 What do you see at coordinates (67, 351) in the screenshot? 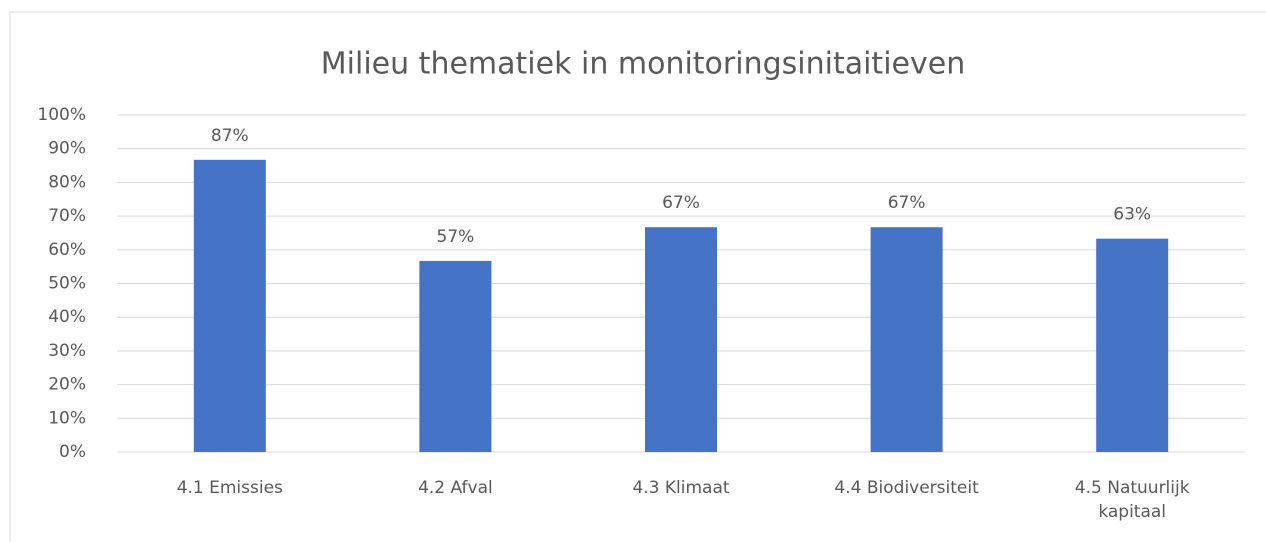
I see `y-tick-label: 30%` at bounding box center [67, 351].